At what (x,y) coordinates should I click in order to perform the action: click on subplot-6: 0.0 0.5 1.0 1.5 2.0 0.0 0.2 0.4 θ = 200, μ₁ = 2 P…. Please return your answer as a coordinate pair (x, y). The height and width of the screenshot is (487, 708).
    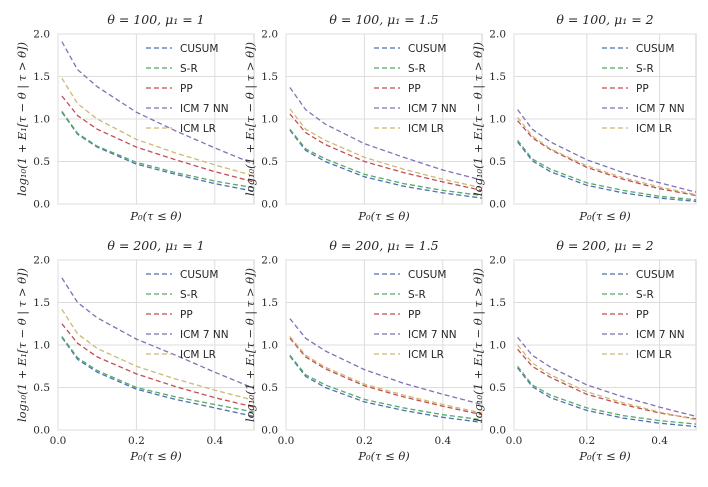
    Looking at the image, I should click on (584, 350).